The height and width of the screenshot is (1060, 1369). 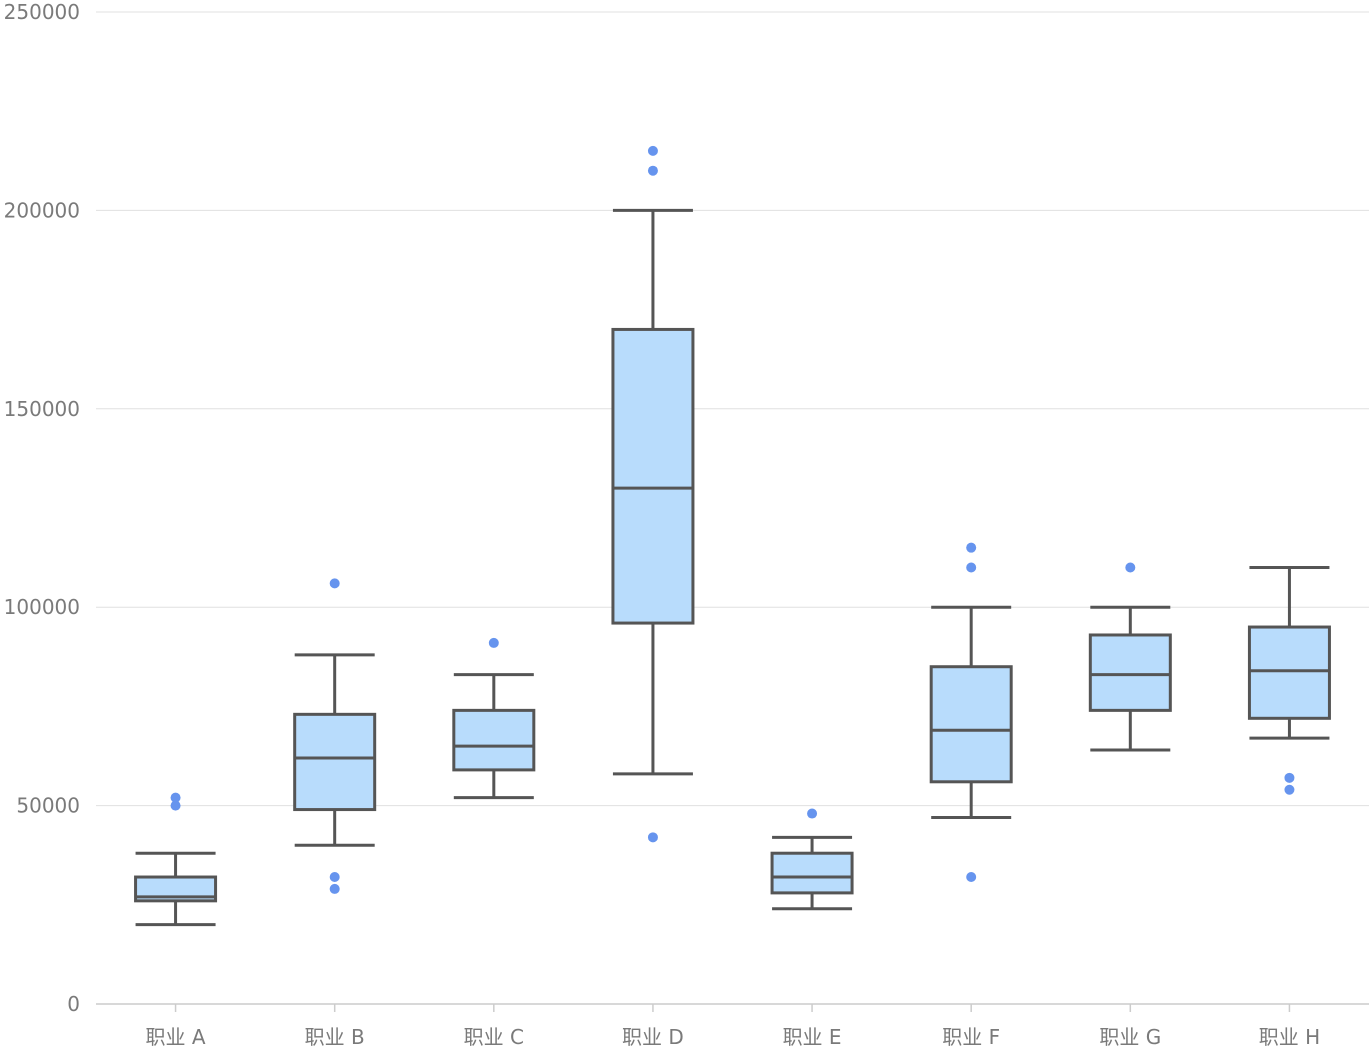 What do you see at coordinates (732, 1026) in the screenshot?
I see `x-axis: 职业 A 职业 B 职业 C 职业 D 职业 E 职业 F 职业 G 职业 H` at bounding box center [732, 1026].